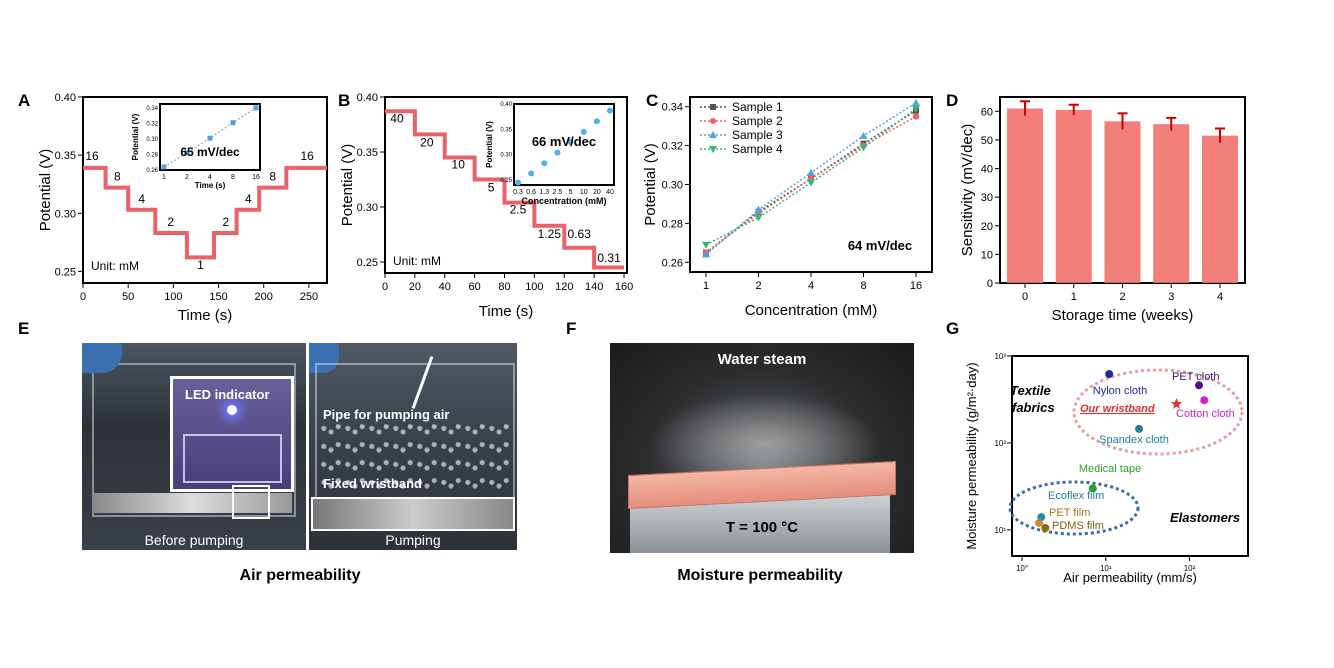  I want to click on x-tick-label-c: 2, so click(758, 286).